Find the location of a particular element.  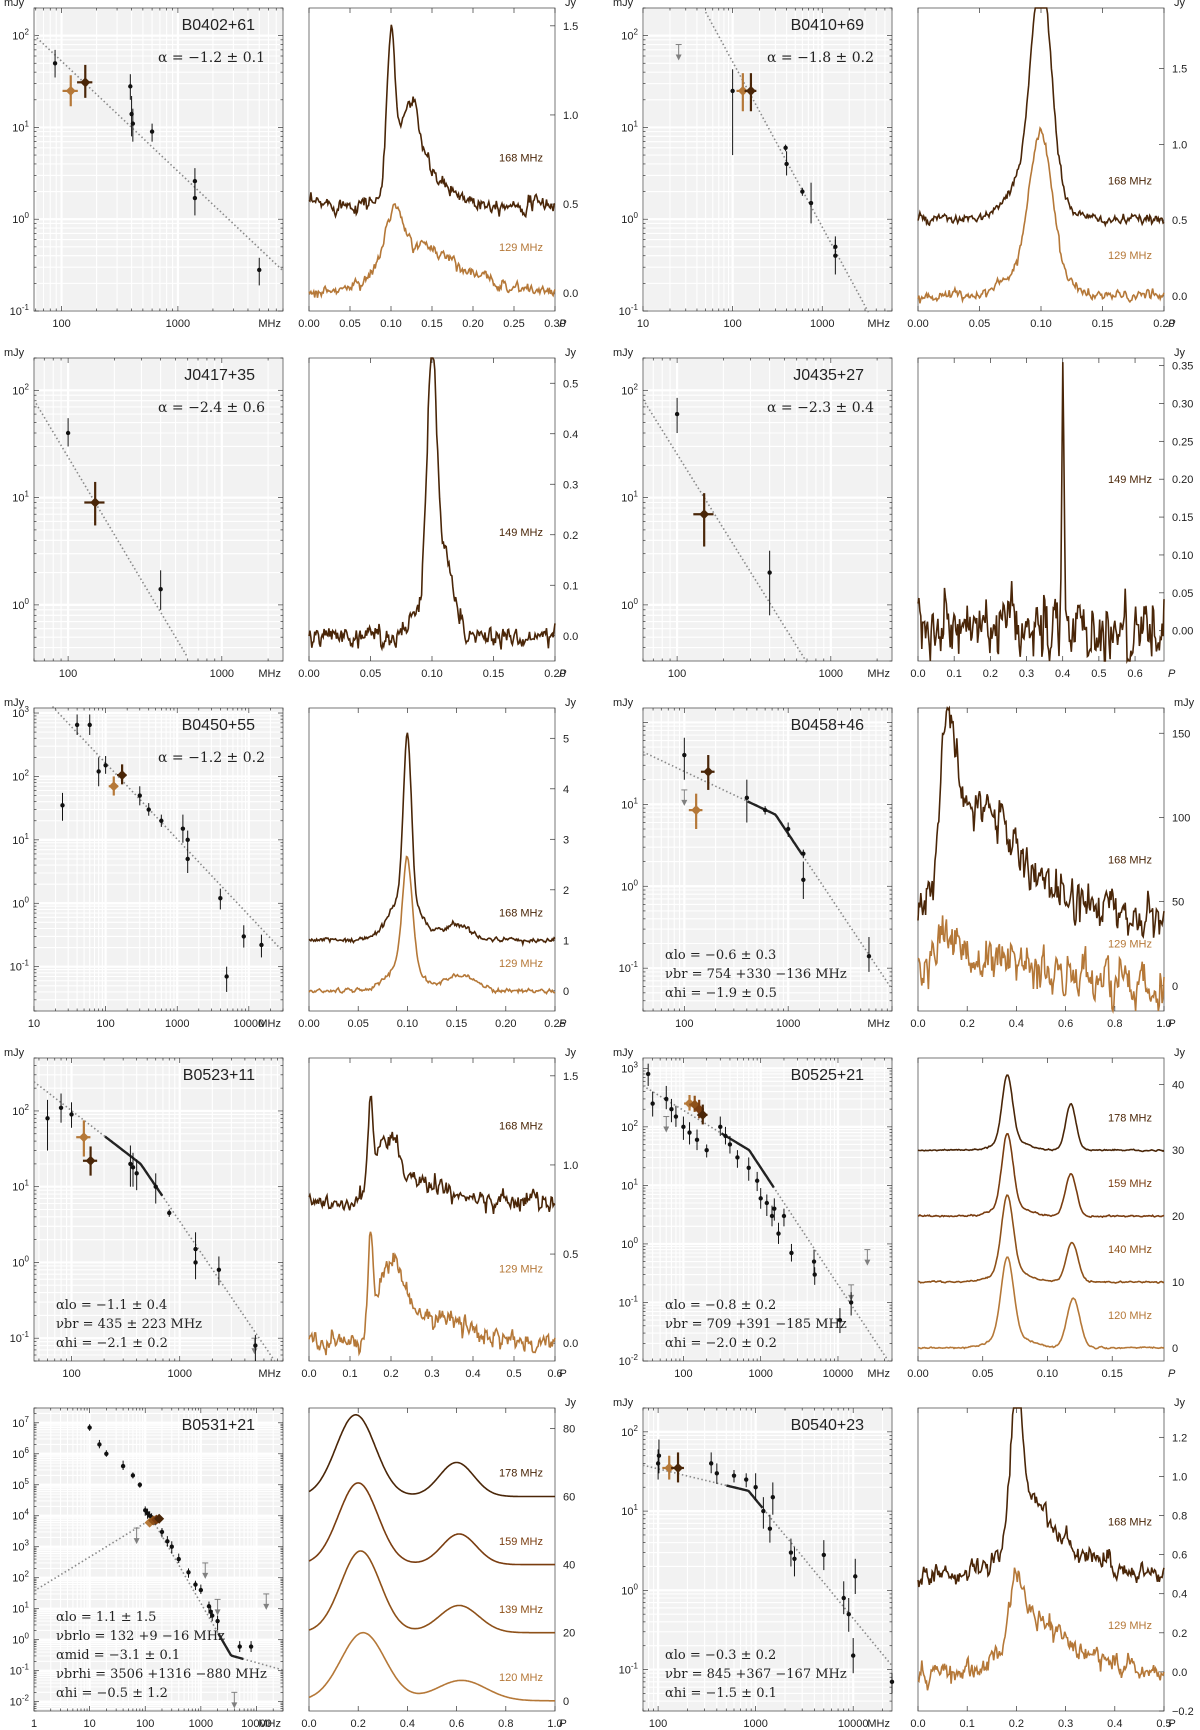

profile-ytick-label: 0.5 is located at coordinates (570, 384).